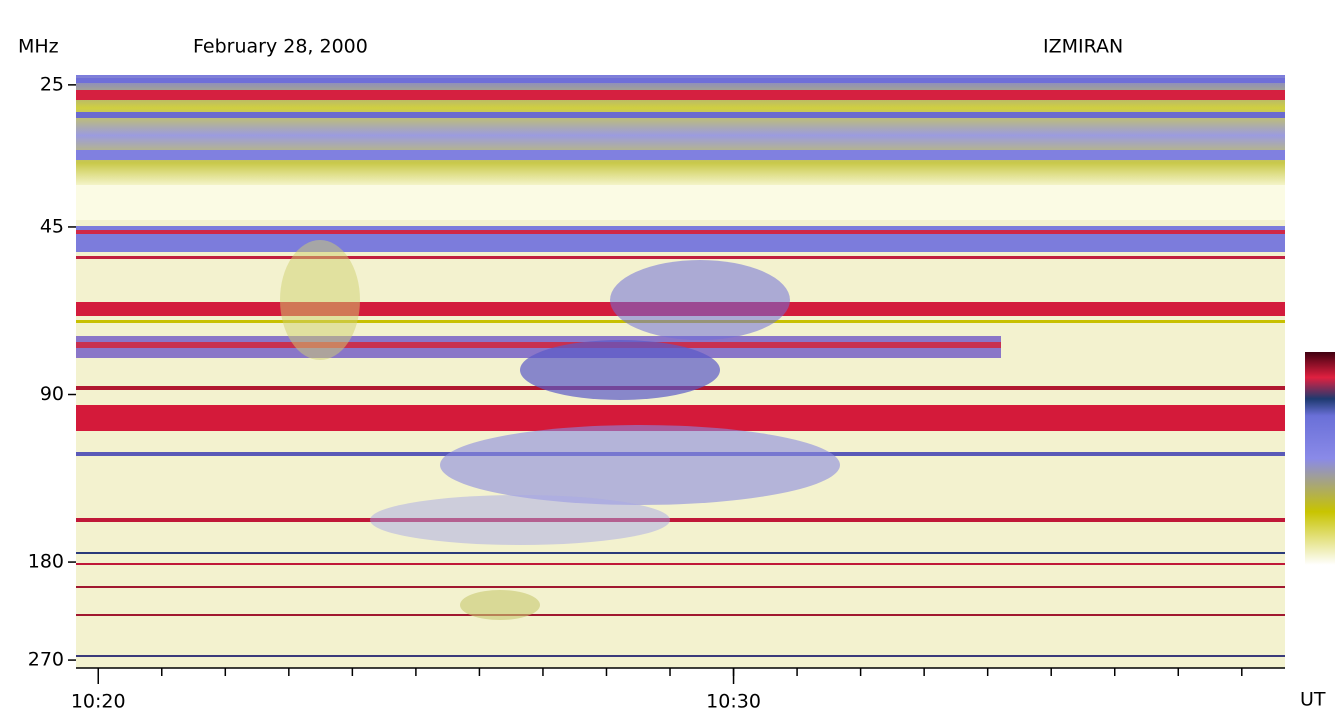 The image size is (1341, 727). Describe the element at coordinates (1320, 458) in the screenshot. I see `color-bar` at that location.